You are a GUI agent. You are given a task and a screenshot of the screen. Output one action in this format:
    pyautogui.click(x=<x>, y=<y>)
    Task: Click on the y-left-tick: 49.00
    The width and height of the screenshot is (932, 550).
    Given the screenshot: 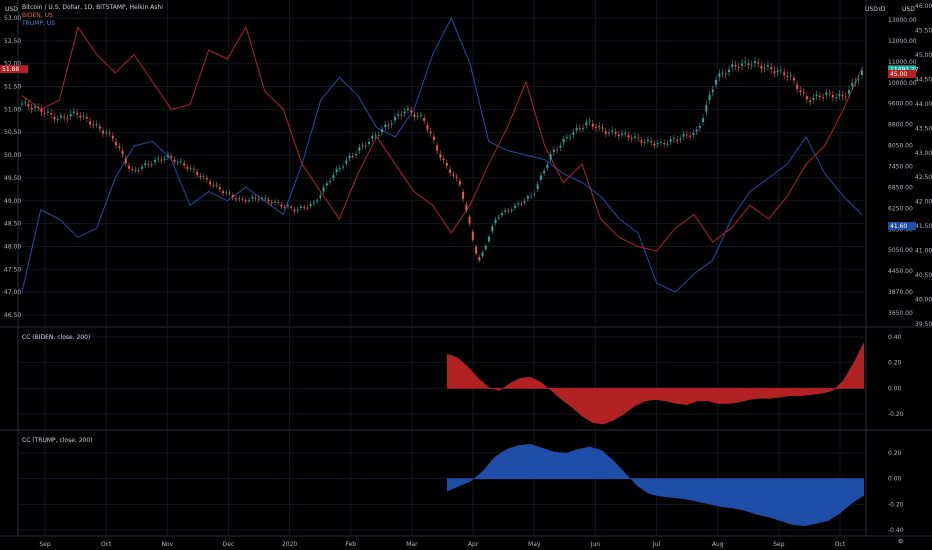 What is the action you would take?
    pyautogui.click(x=12, y=201)
    